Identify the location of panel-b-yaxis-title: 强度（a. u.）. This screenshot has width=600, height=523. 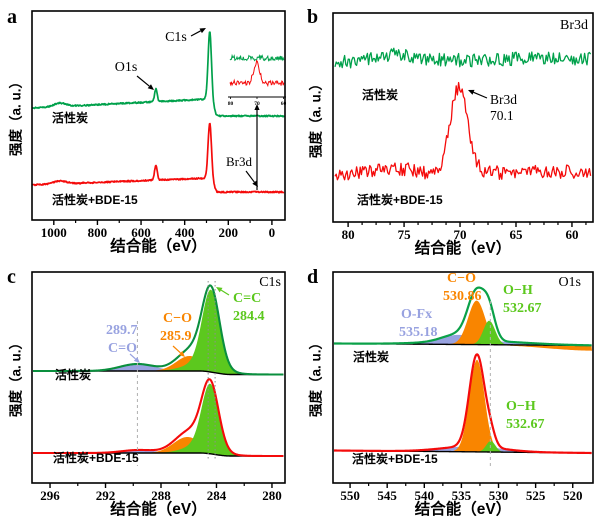
(316, 118).